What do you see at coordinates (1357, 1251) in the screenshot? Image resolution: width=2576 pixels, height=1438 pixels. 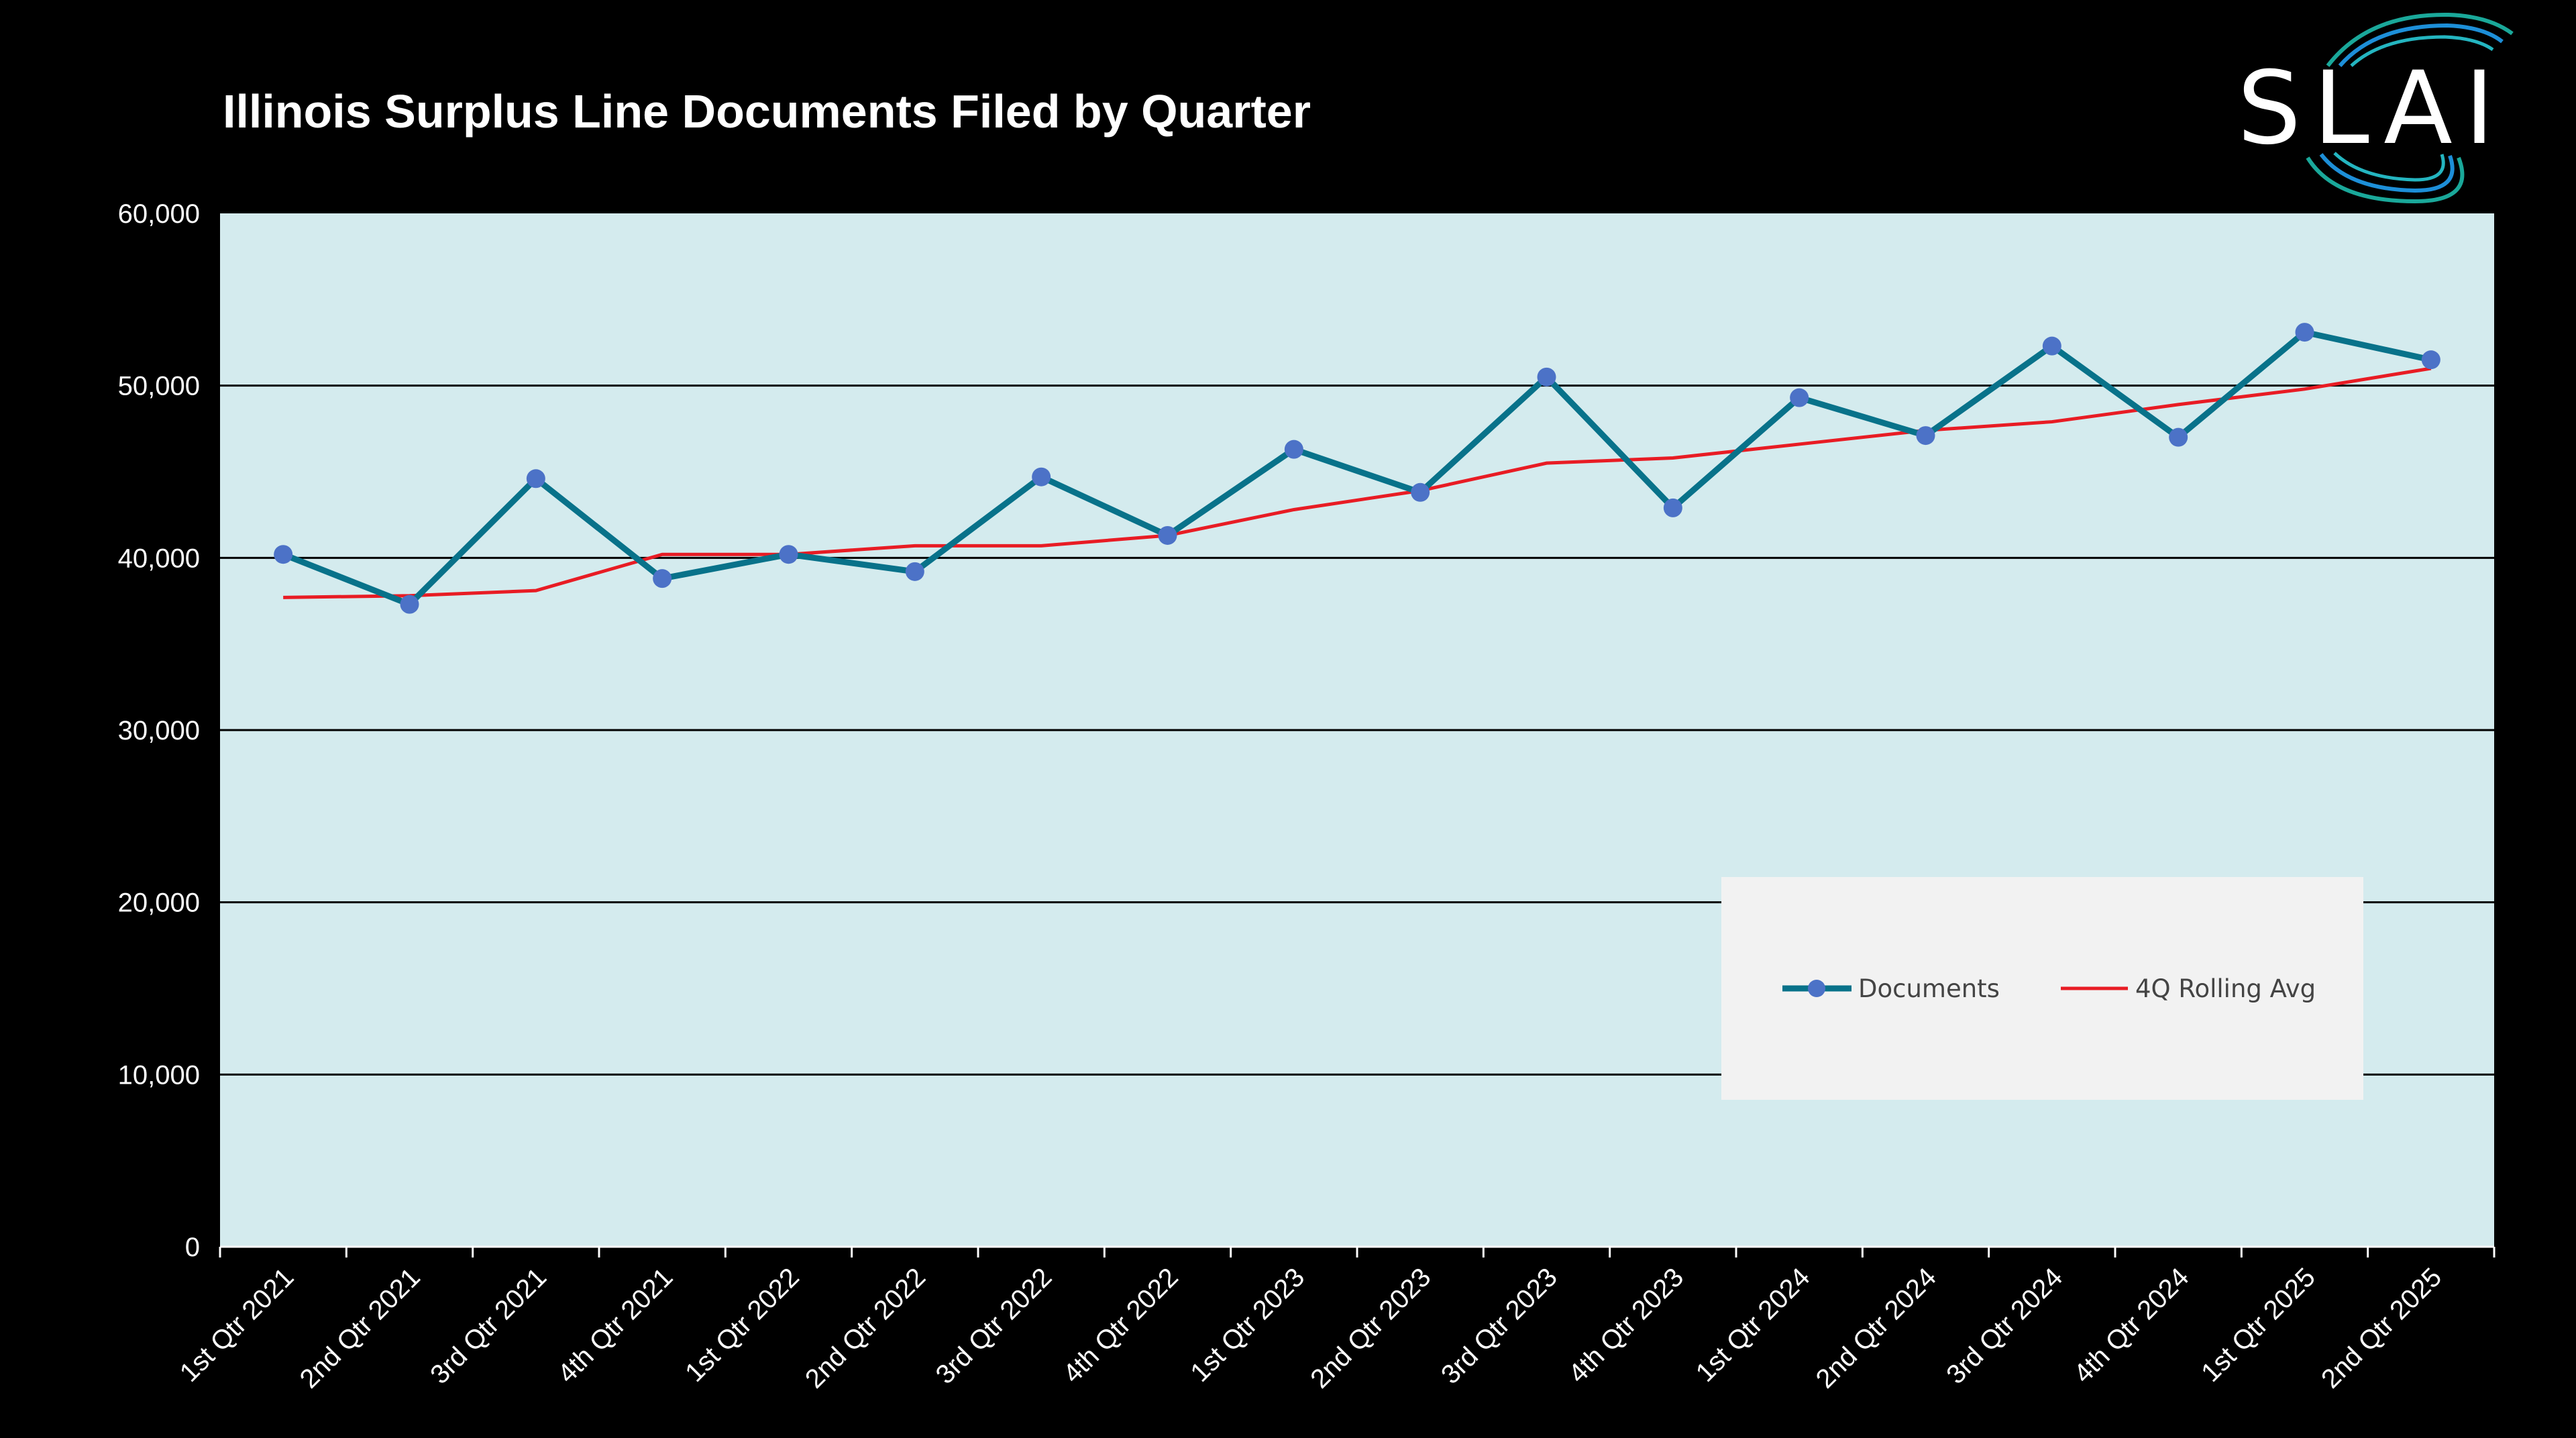 I see `axes` at bounding box center [1357, 1251].